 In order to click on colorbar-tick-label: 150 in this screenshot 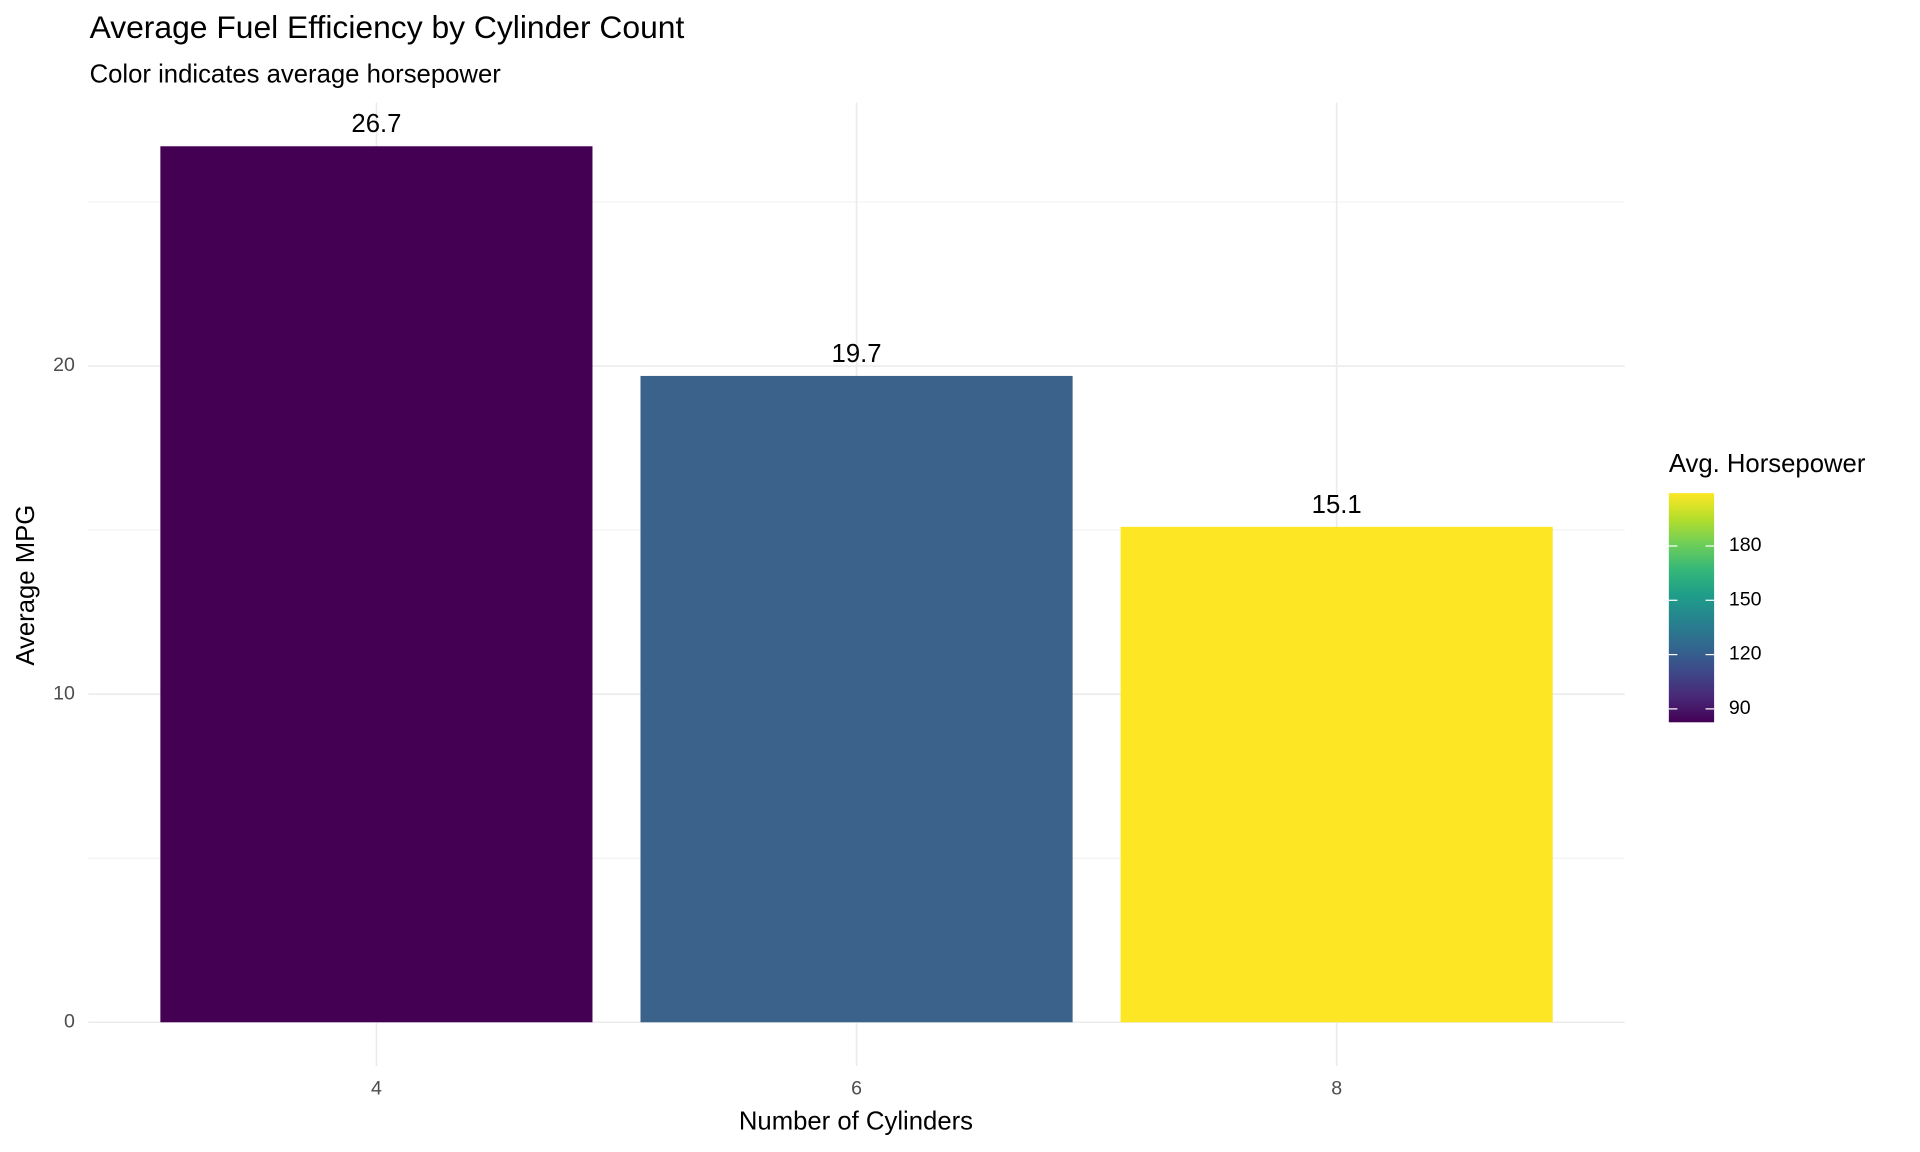, I will do `click(1745, 599)`.